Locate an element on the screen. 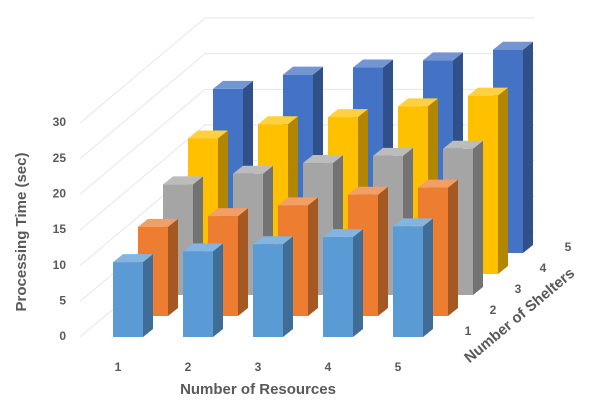  y-axis-title: Processing Time (sec) is located at coordinates (21, 232).